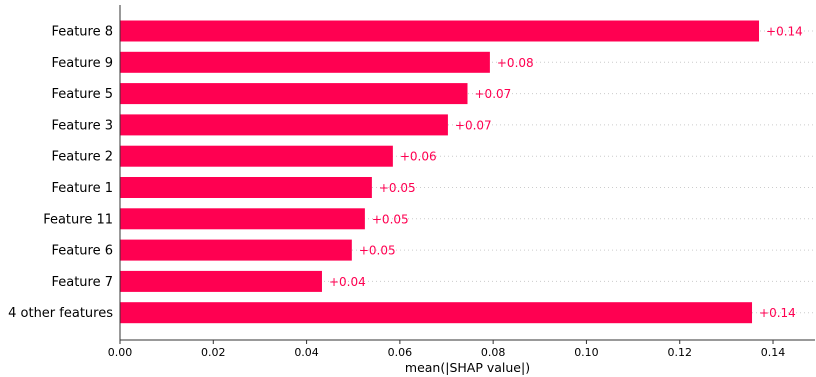  I want to click on x-tick-label: 0.00, so click(120, 352).